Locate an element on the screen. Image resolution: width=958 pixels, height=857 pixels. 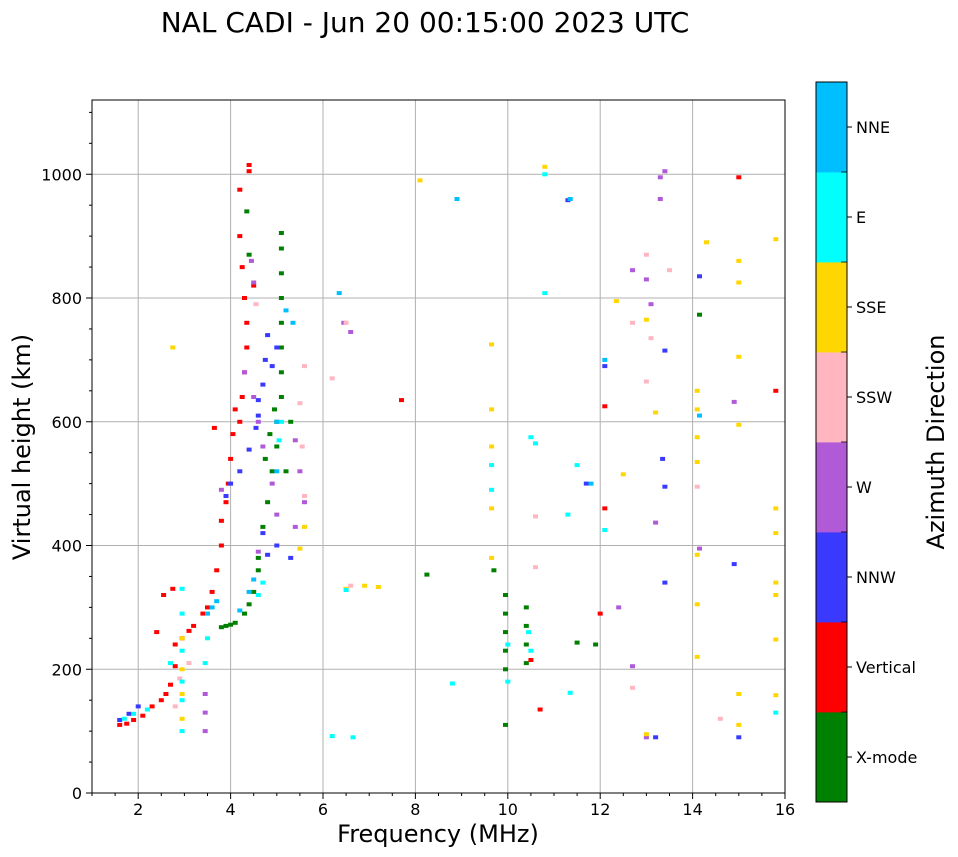
x-tick-label: 6 is located at coordinates (323, 809).